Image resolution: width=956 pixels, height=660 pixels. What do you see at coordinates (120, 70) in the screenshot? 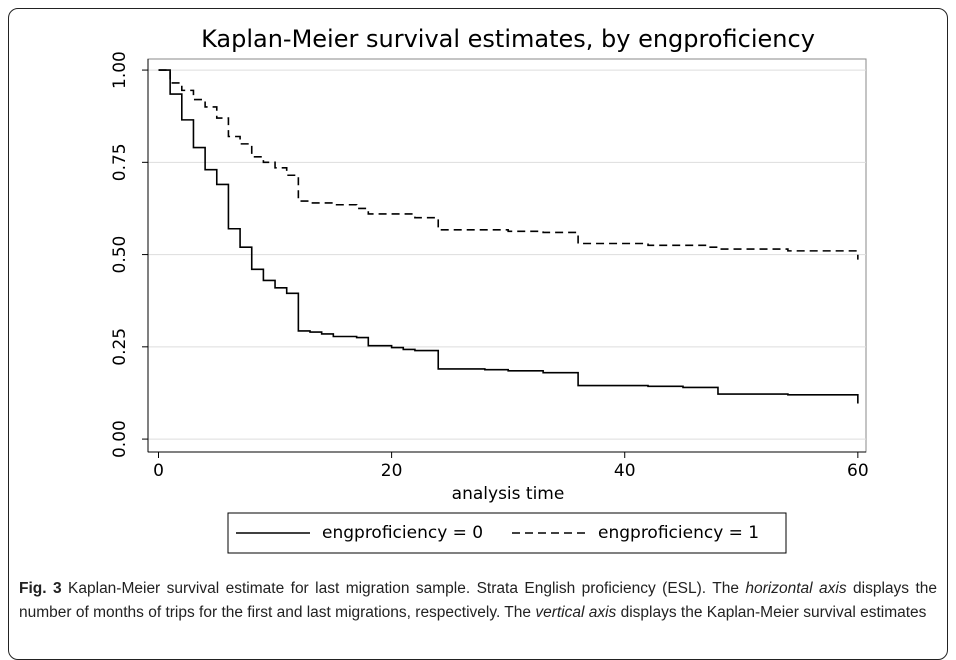
I see `y-tick-label: 1.00` at bounding box center [120, 70].